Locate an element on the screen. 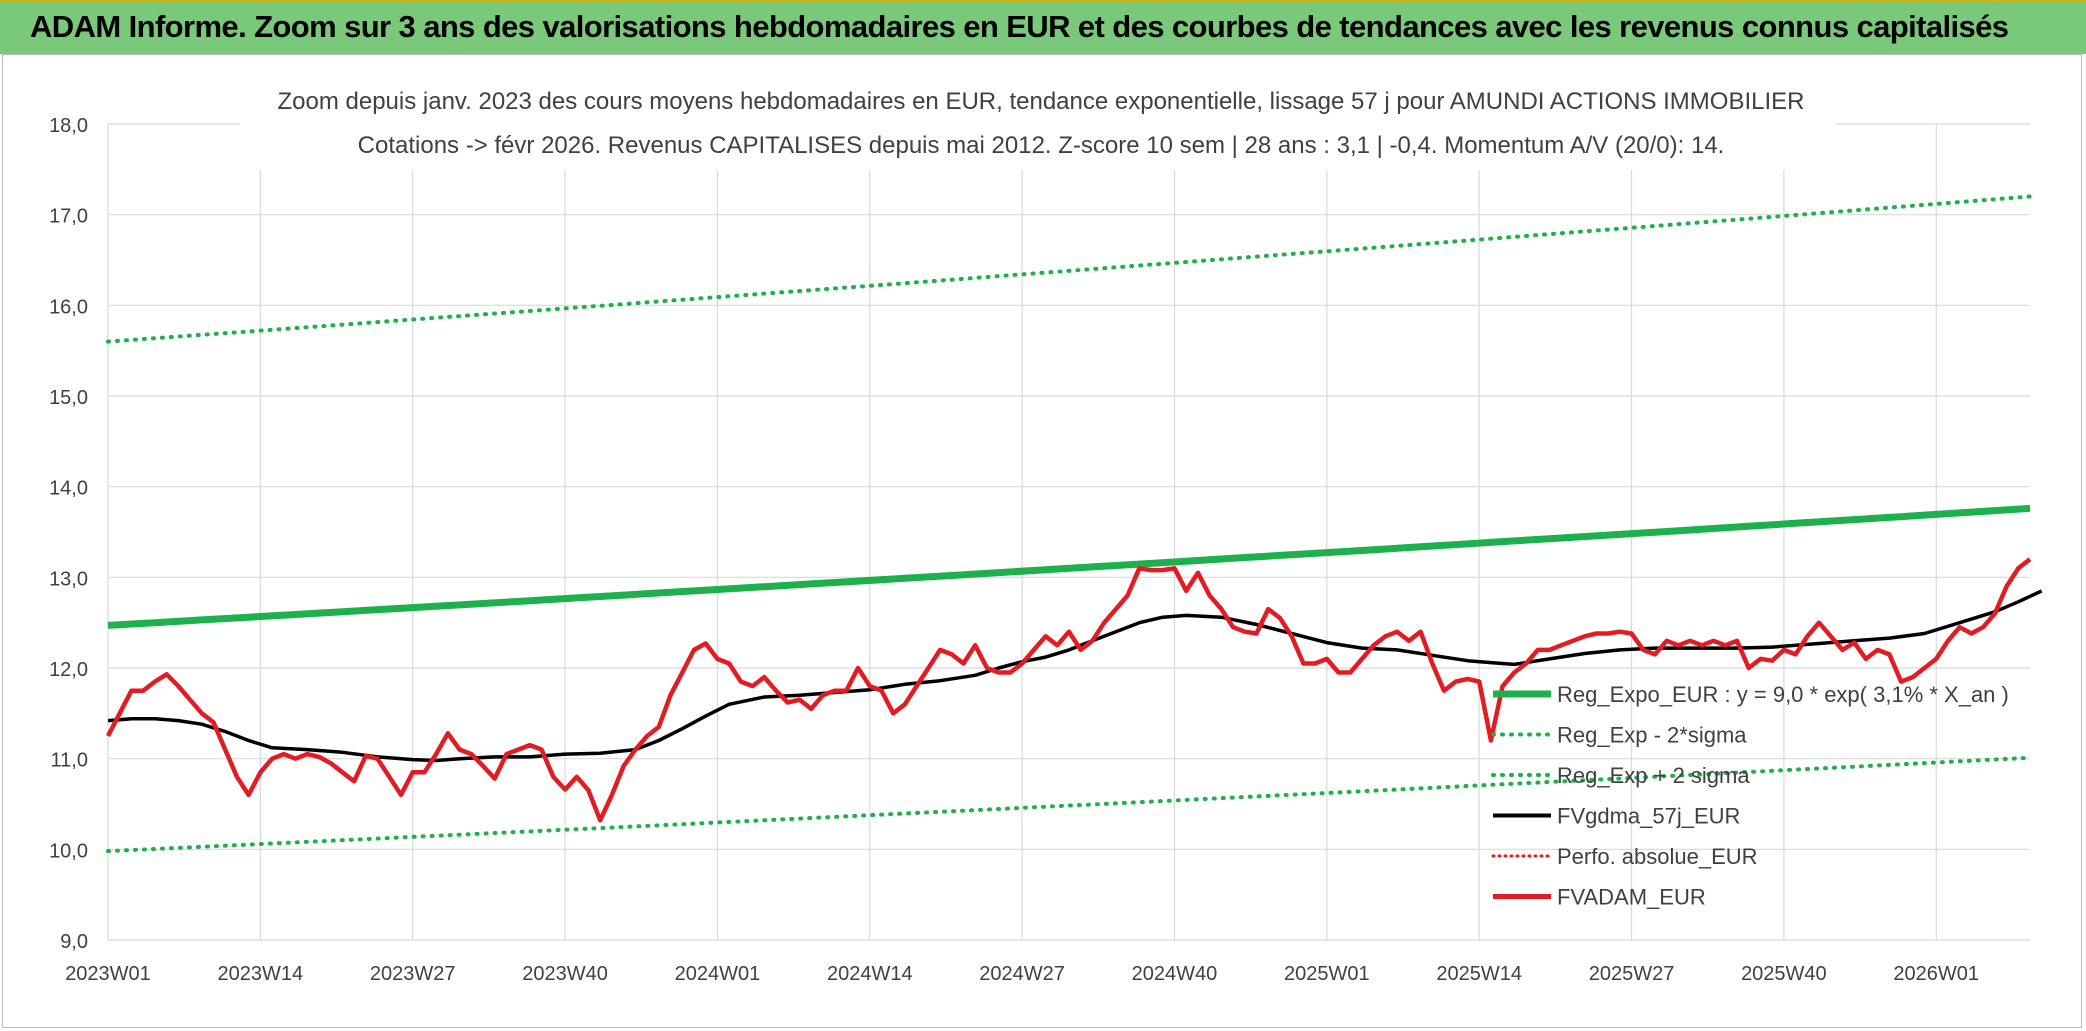  x-tick-label: 2023W40 is located at coordinates (565, 974).